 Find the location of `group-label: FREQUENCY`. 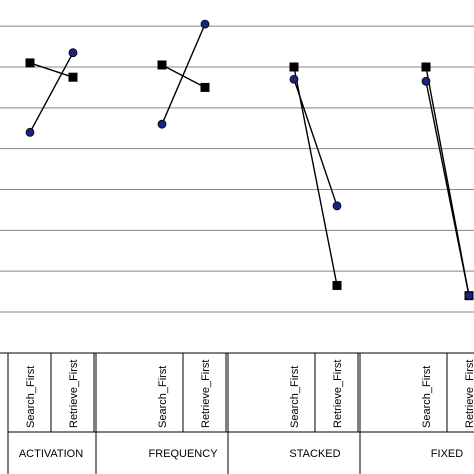

group-label: FREQUENCY is located at coordinates (183, 454).